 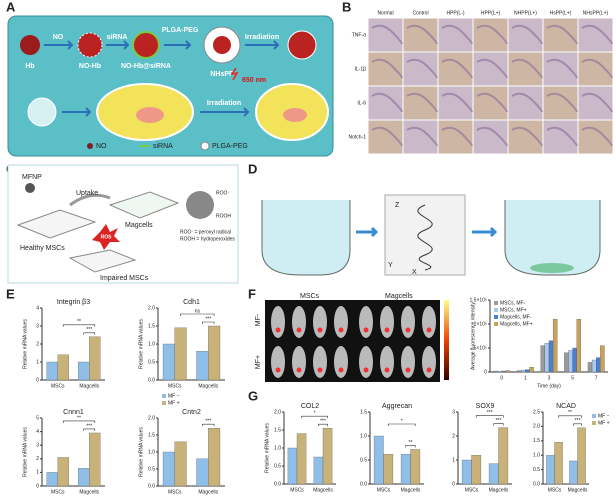 What do you see at coordinates (230, 146) in the screenshot?
I see `legend-label: PLGA-PEG` at bounding box center [230, 146].